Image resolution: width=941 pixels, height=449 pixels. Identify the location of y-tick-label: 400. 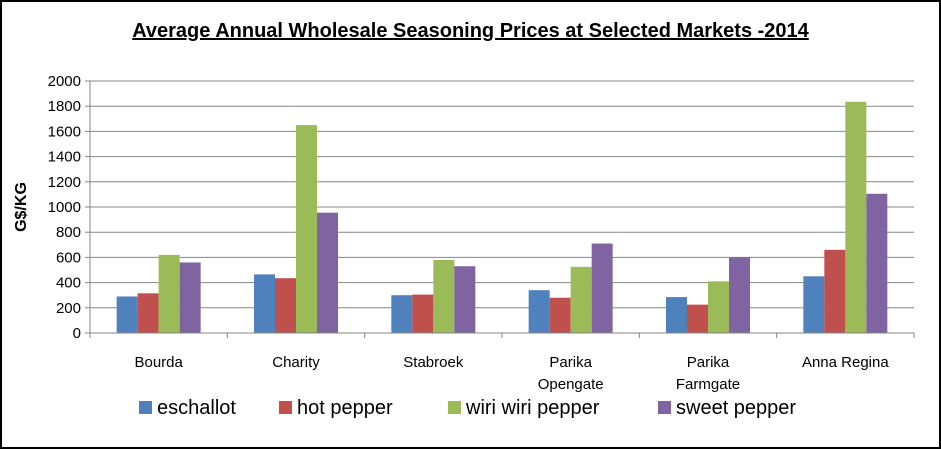
(68, 283).